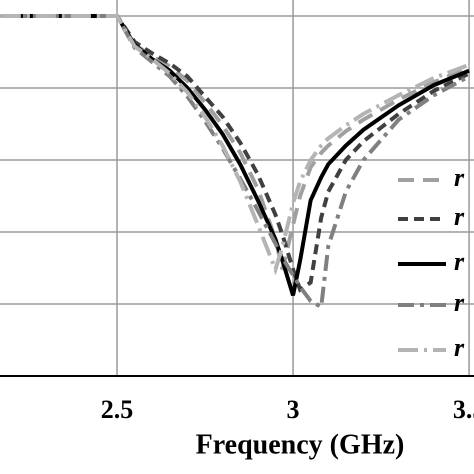 The height and width of the screenshot is (474, 474). What do you see at coordinates (293, 409) in the screenshot?
I see `x-tick-label: 3` at bounding box center [293, 409].